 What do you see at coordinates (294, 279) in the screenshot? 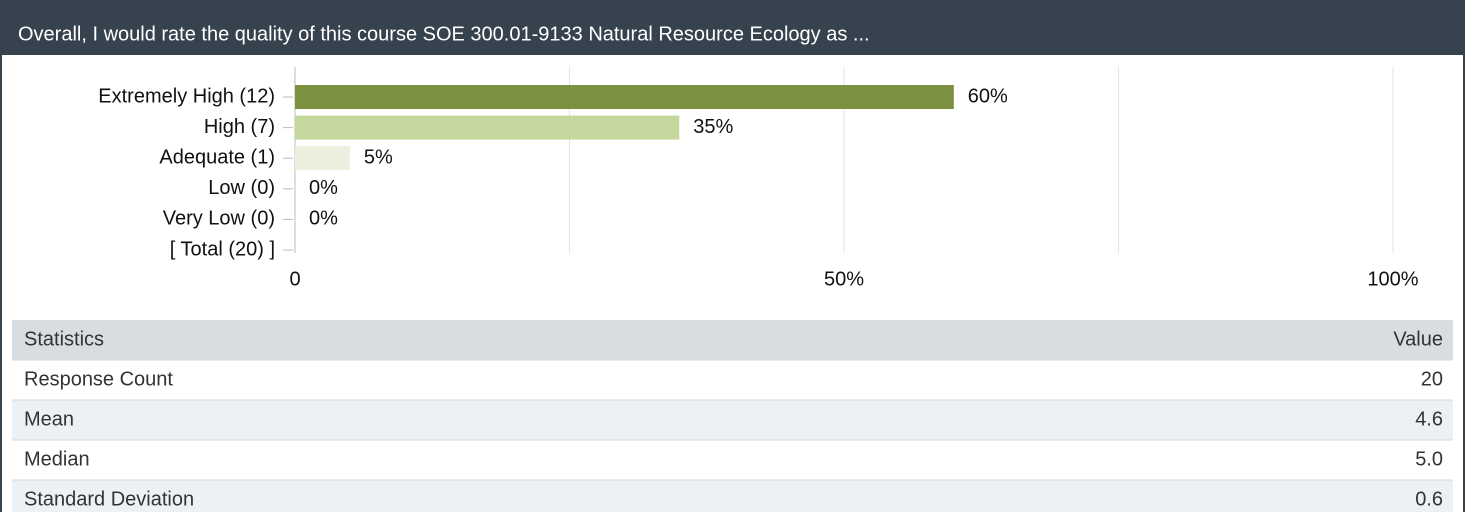
I see `x-tick-label: 0` at bounding box center [294, 279].